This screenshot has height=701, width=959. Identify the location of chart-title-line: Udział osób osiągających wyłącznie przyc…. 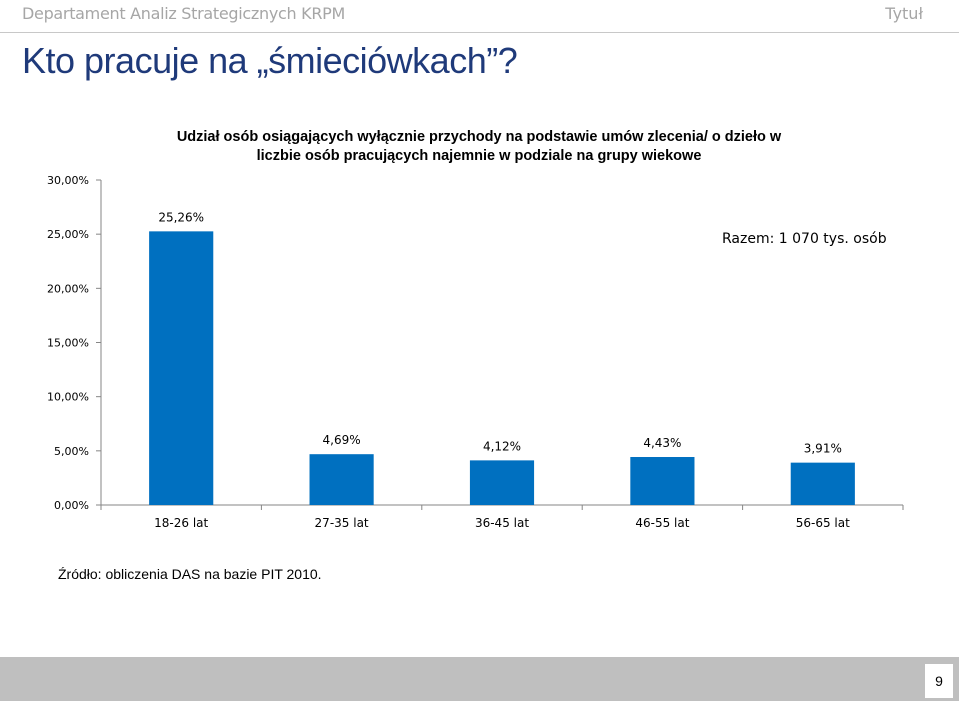
(479, 137).